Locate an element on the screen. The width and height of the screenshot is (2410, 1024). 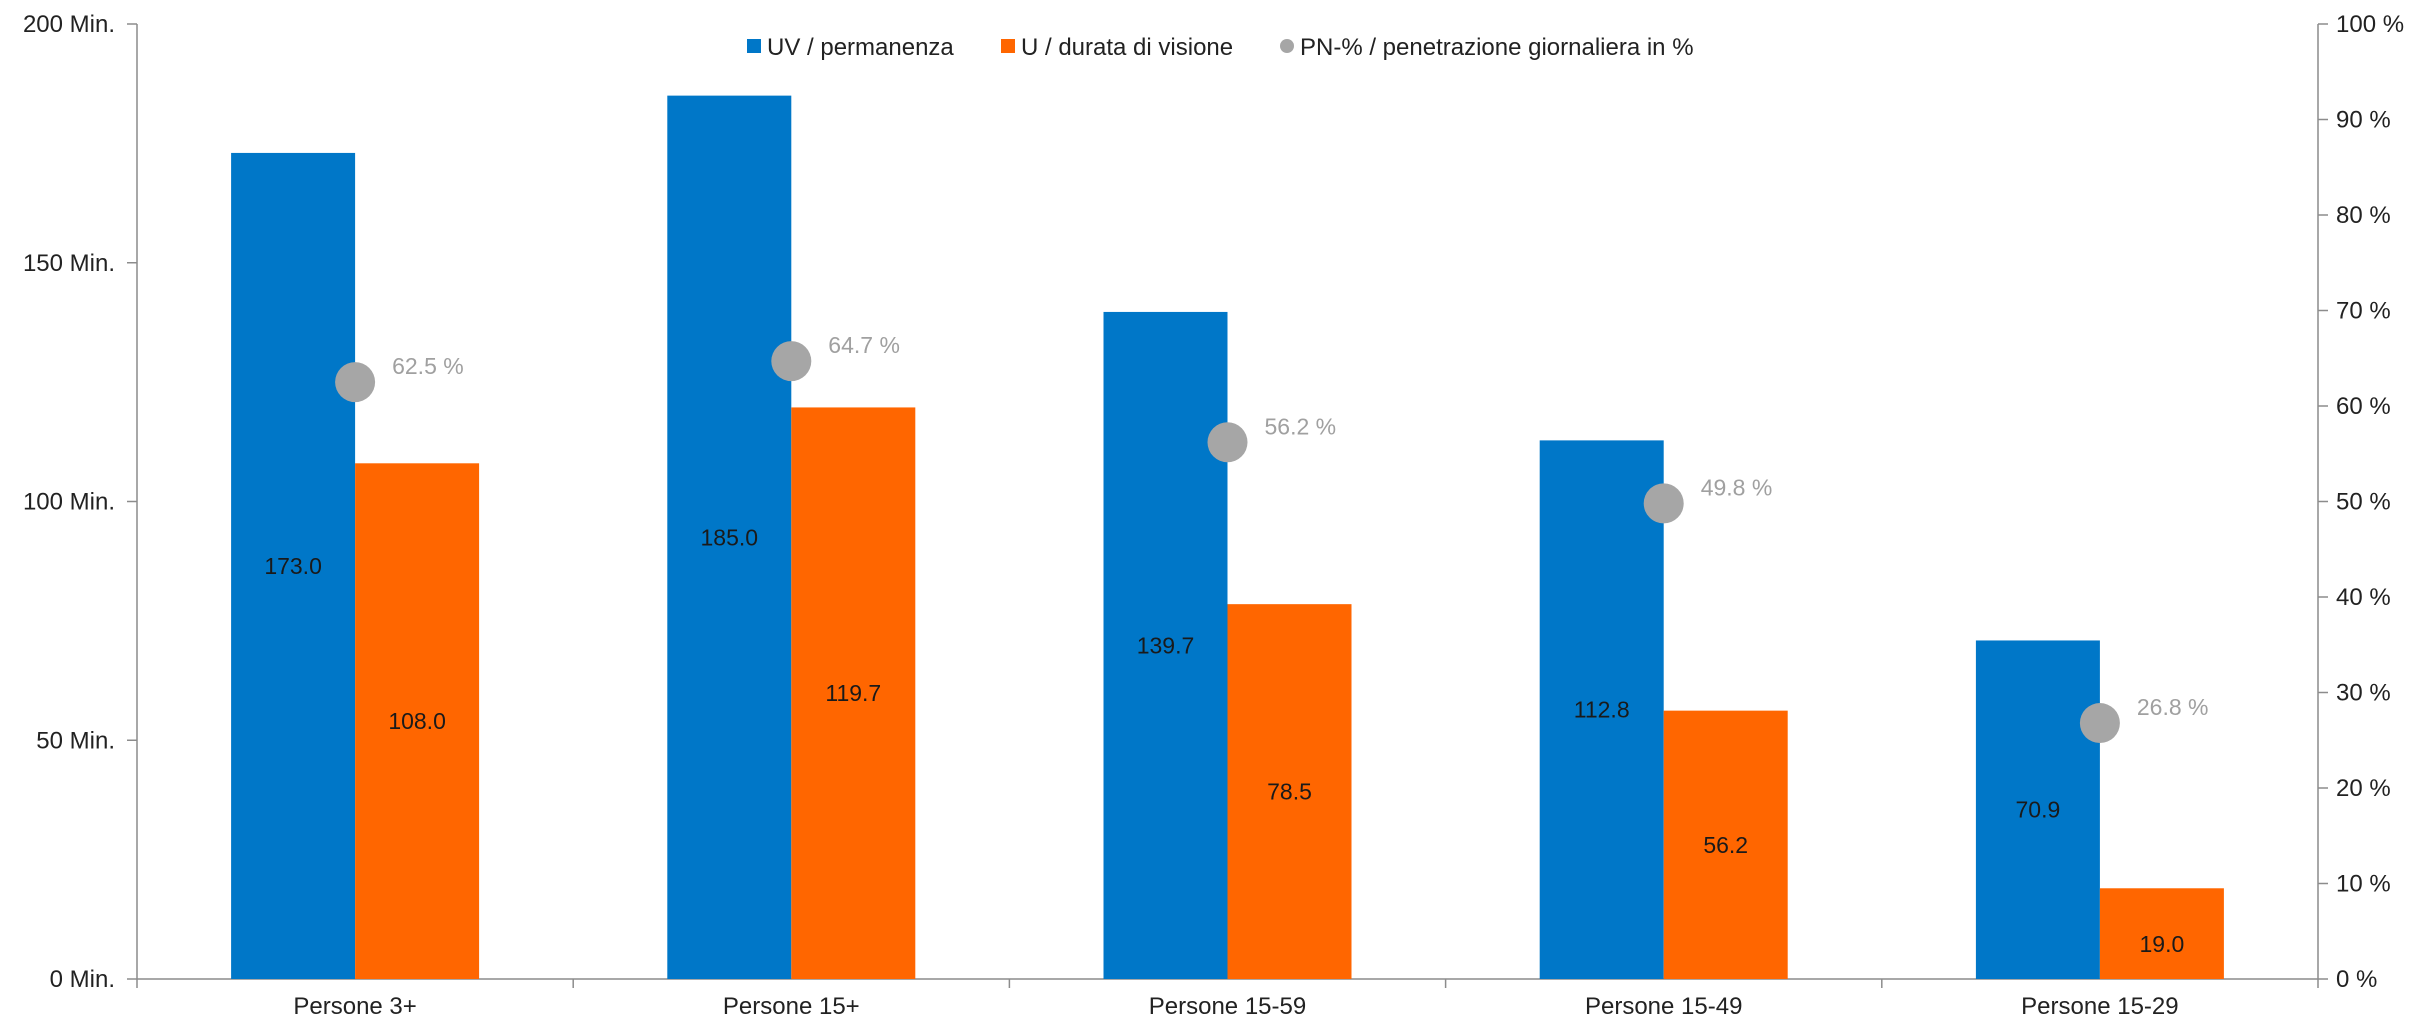
data-label-uv: 139.7 is located at coordinates (1166, 645).